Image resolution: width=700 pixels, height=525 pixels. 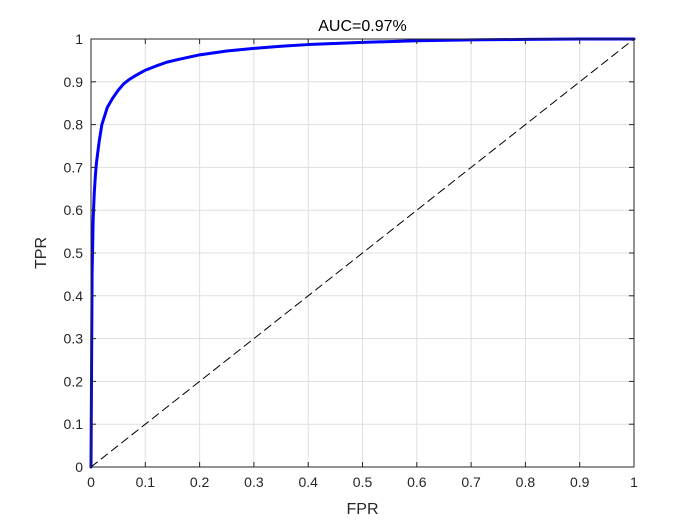 What do you see at coordinates (254, 482) in the screenshot?
I see `x-tick-label: 0.3` at bounding box center [254, 482].